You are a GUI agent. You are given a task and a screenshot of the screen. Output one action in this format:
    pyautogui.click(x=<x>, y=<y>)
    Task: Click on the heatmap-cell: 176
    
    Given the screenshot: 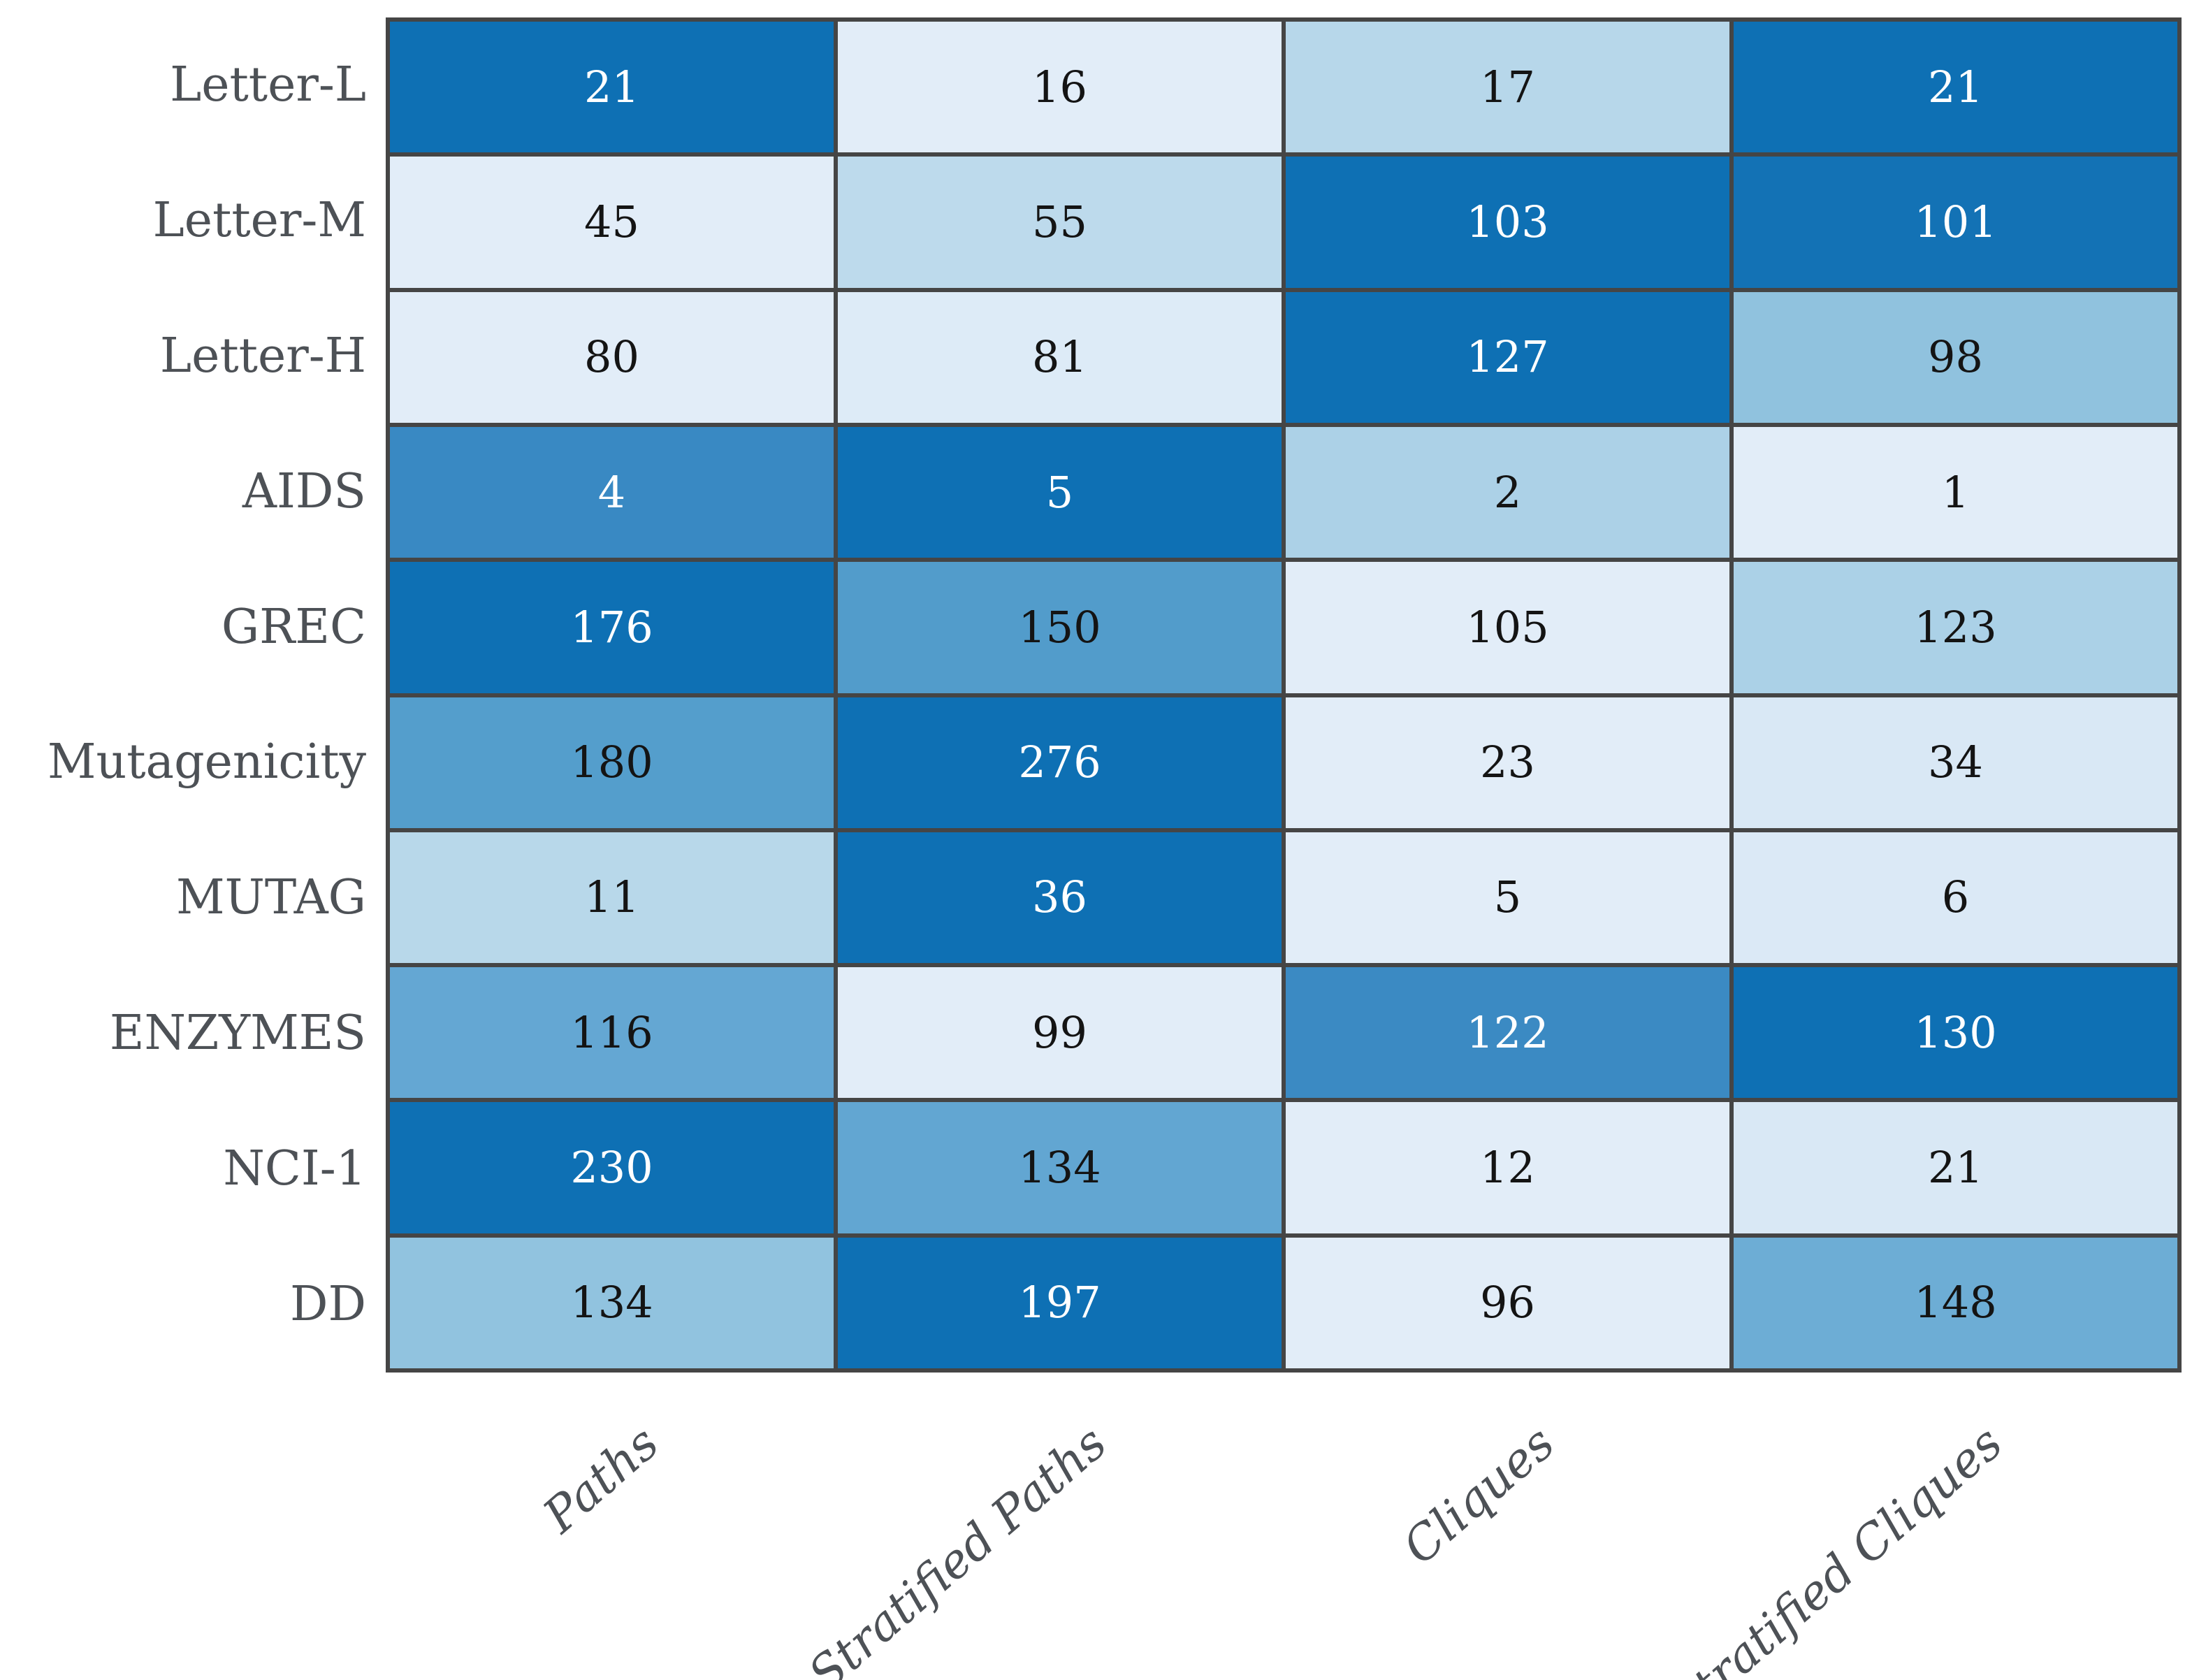 What is the action you would take?
    pyautogui.click(x=612, y=627)
    